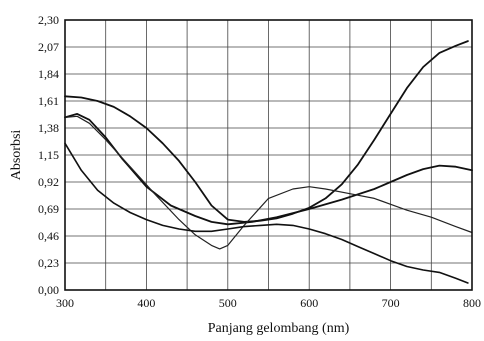 The height and width of the screenshot is (341, 484). Describe the element at coordinates (228, 303) in the screenshot. I see `x-tick-label: 500` at that location.